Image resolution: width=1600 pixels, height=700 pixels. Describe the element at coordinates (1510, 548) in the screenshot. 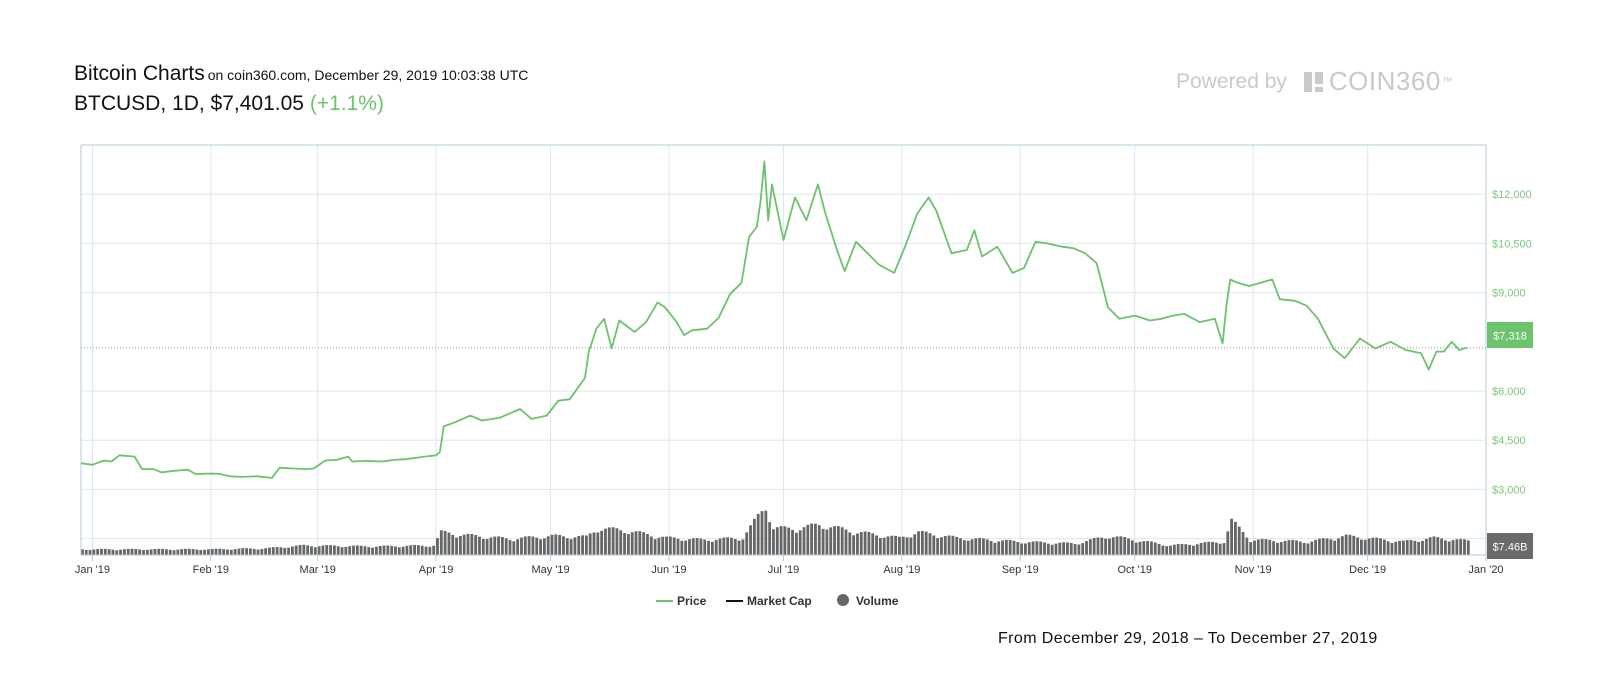

I see `current-volume-badge-label: $7.46B` at that location.